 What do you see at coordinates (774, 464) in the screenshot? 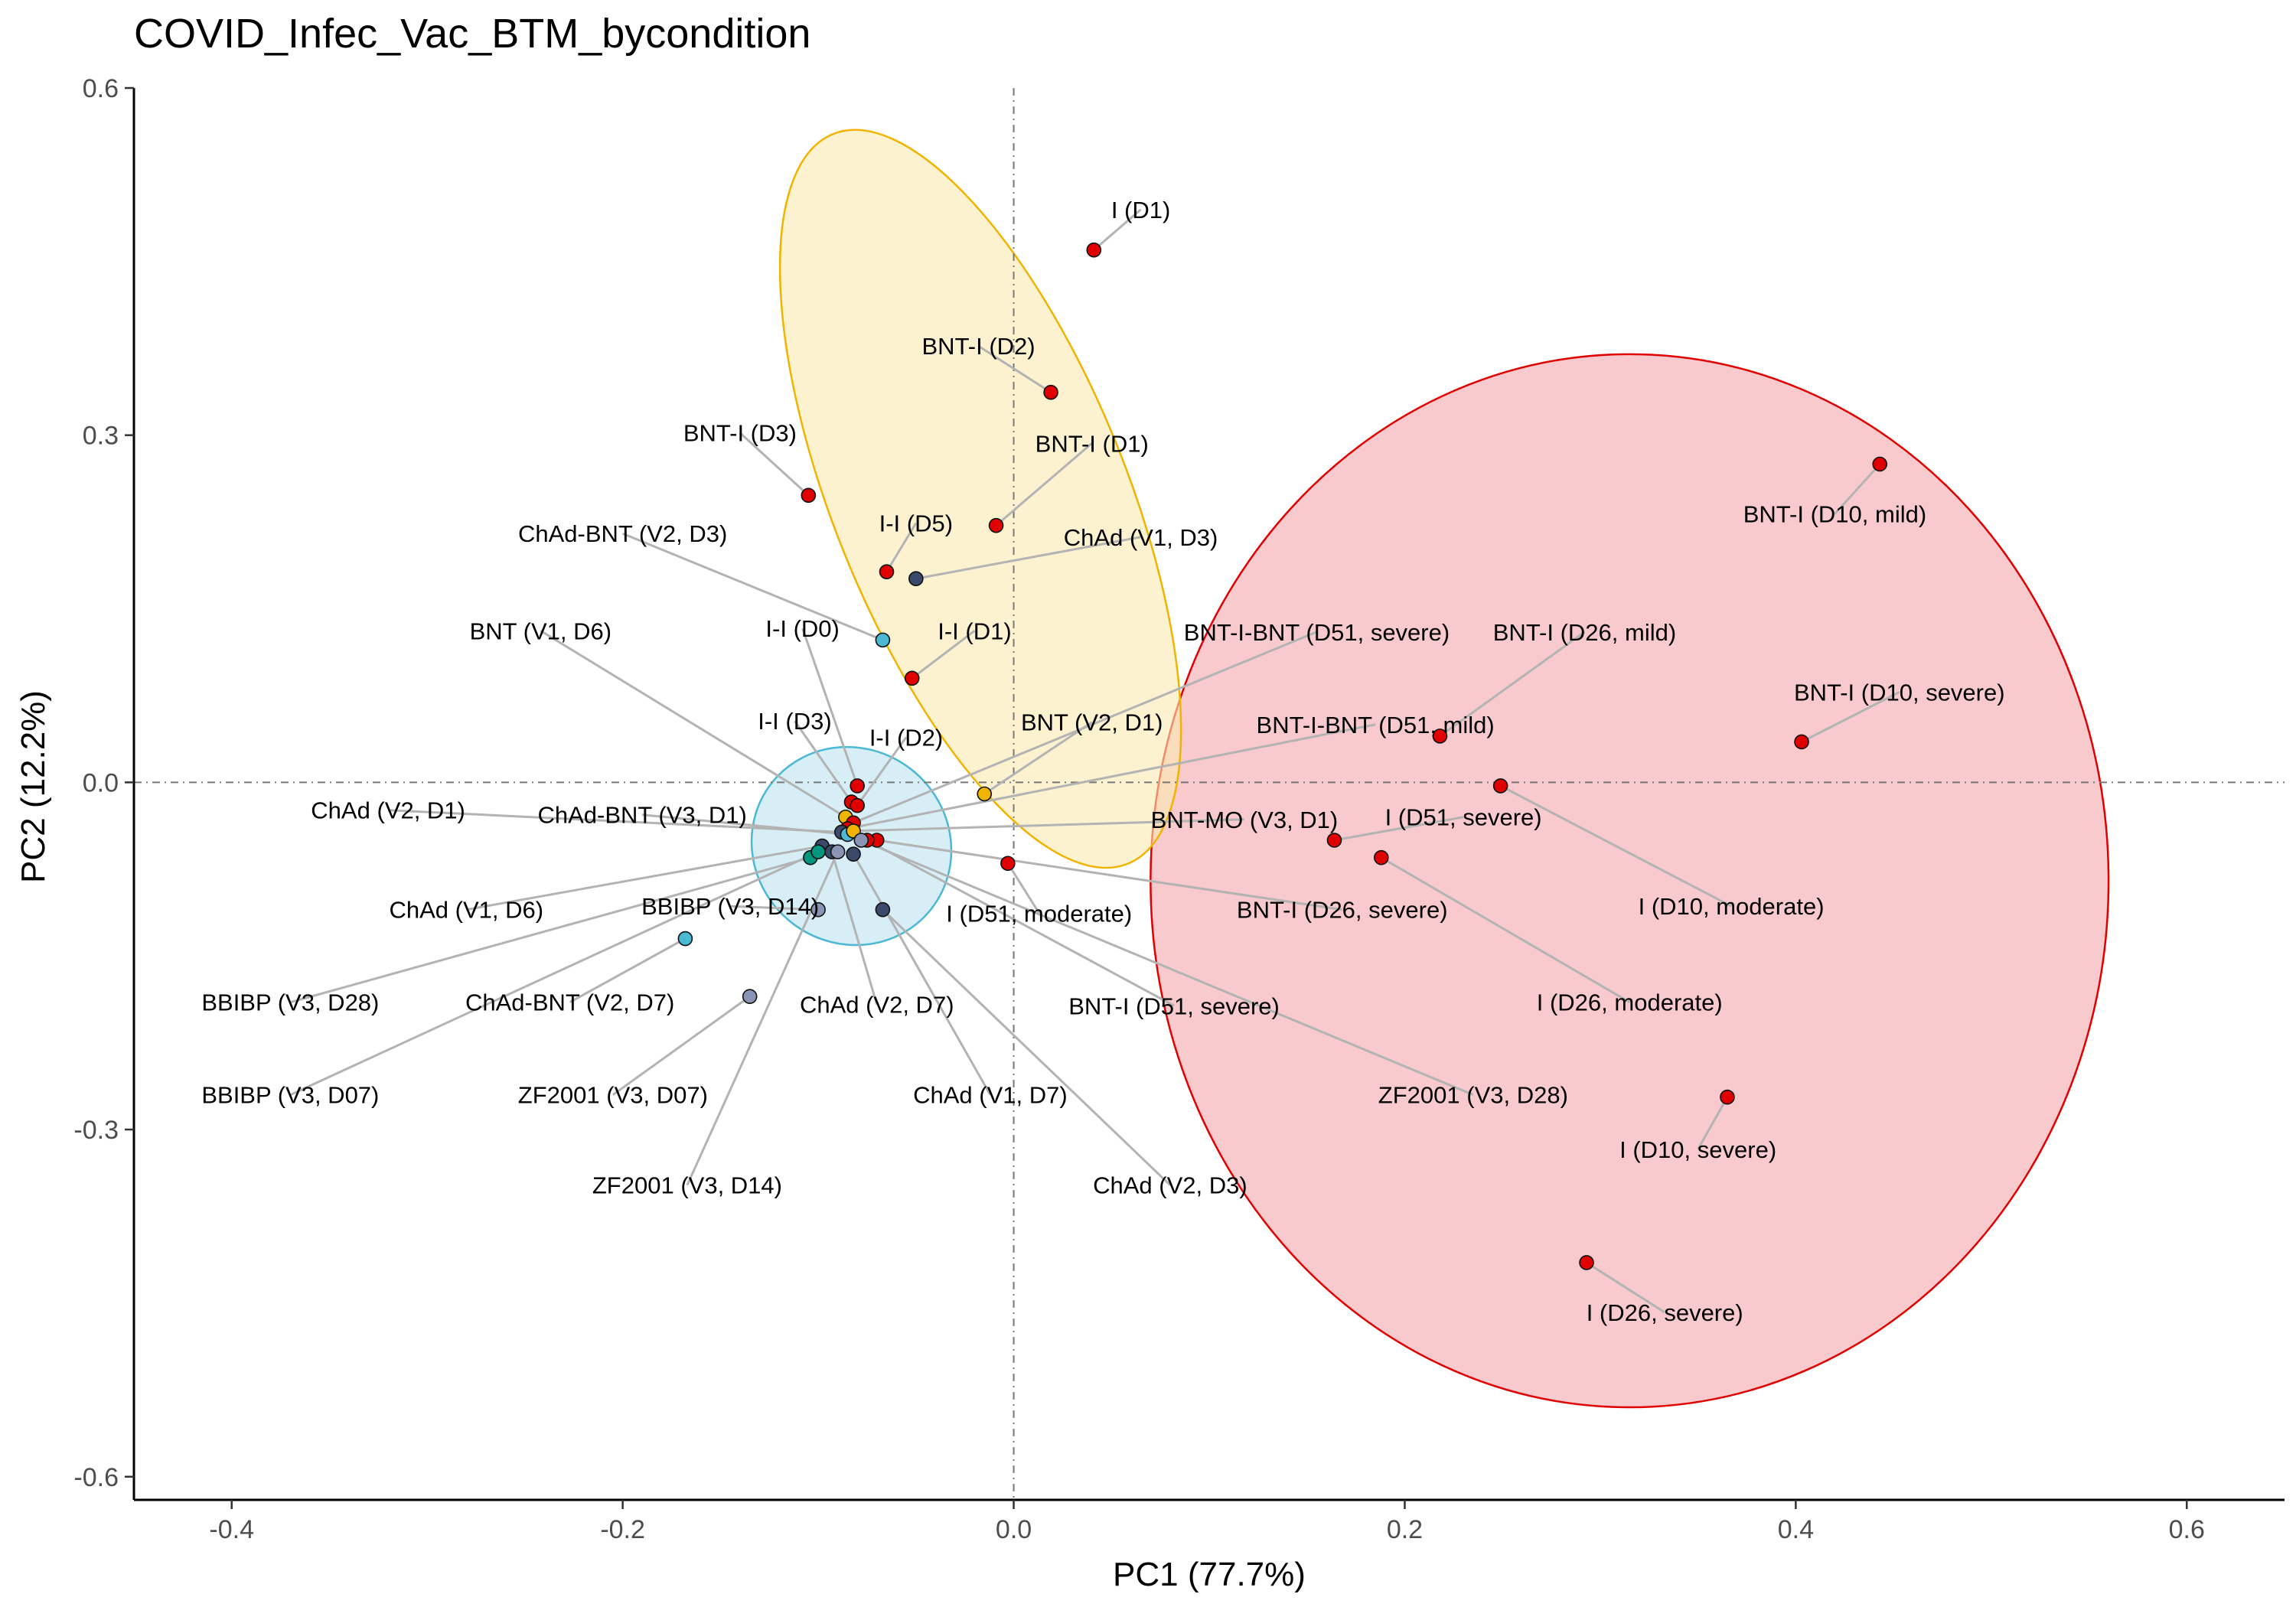
I see `connector-bnt-i-d3` at bounding box center [774, 464].